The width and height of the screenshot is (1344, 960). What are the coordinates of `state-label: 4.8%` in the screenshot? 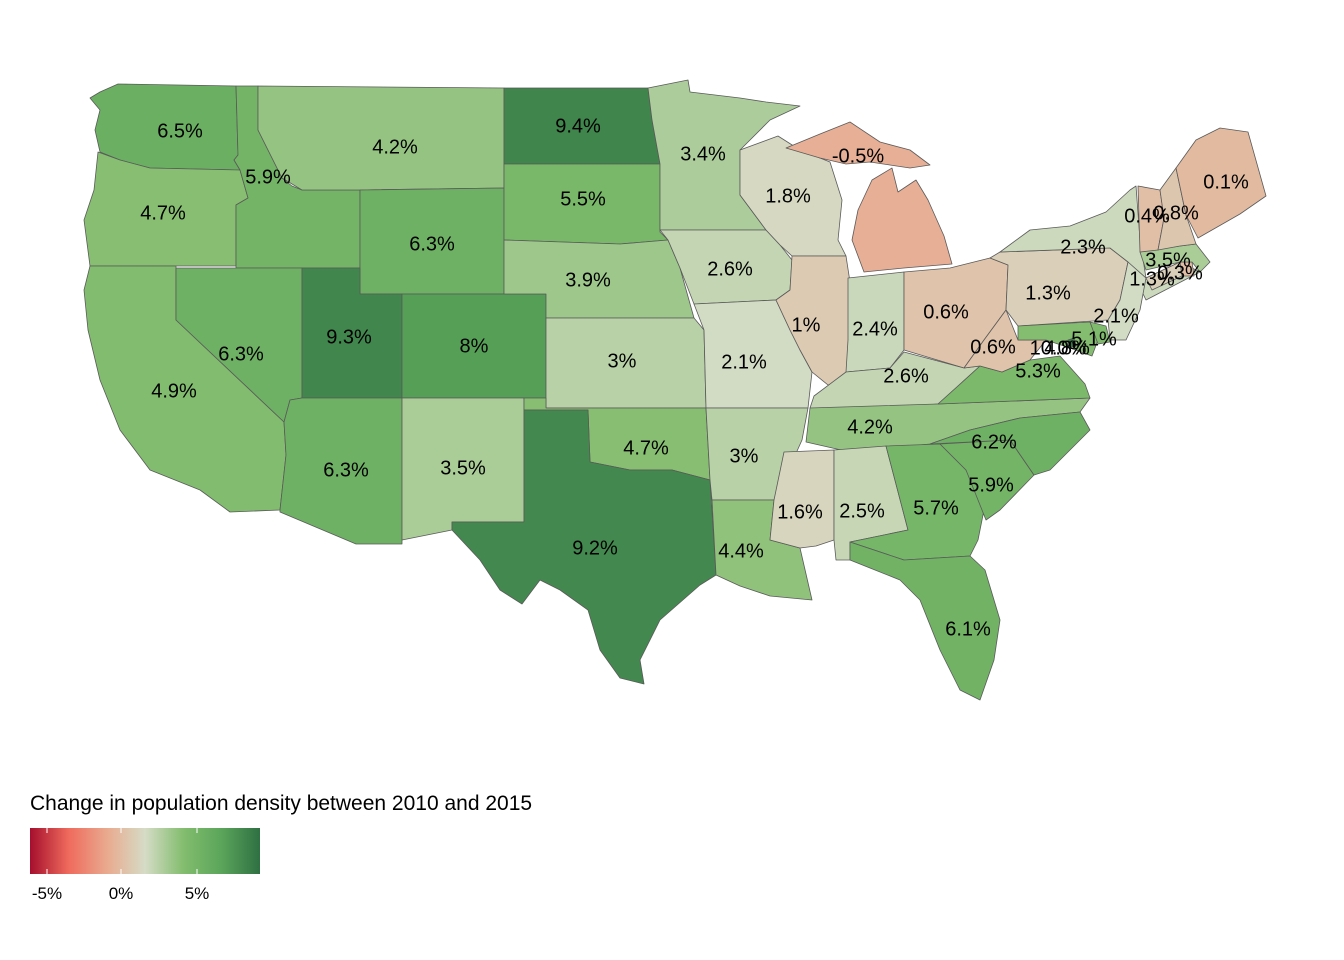 It's located at (1067, 348).